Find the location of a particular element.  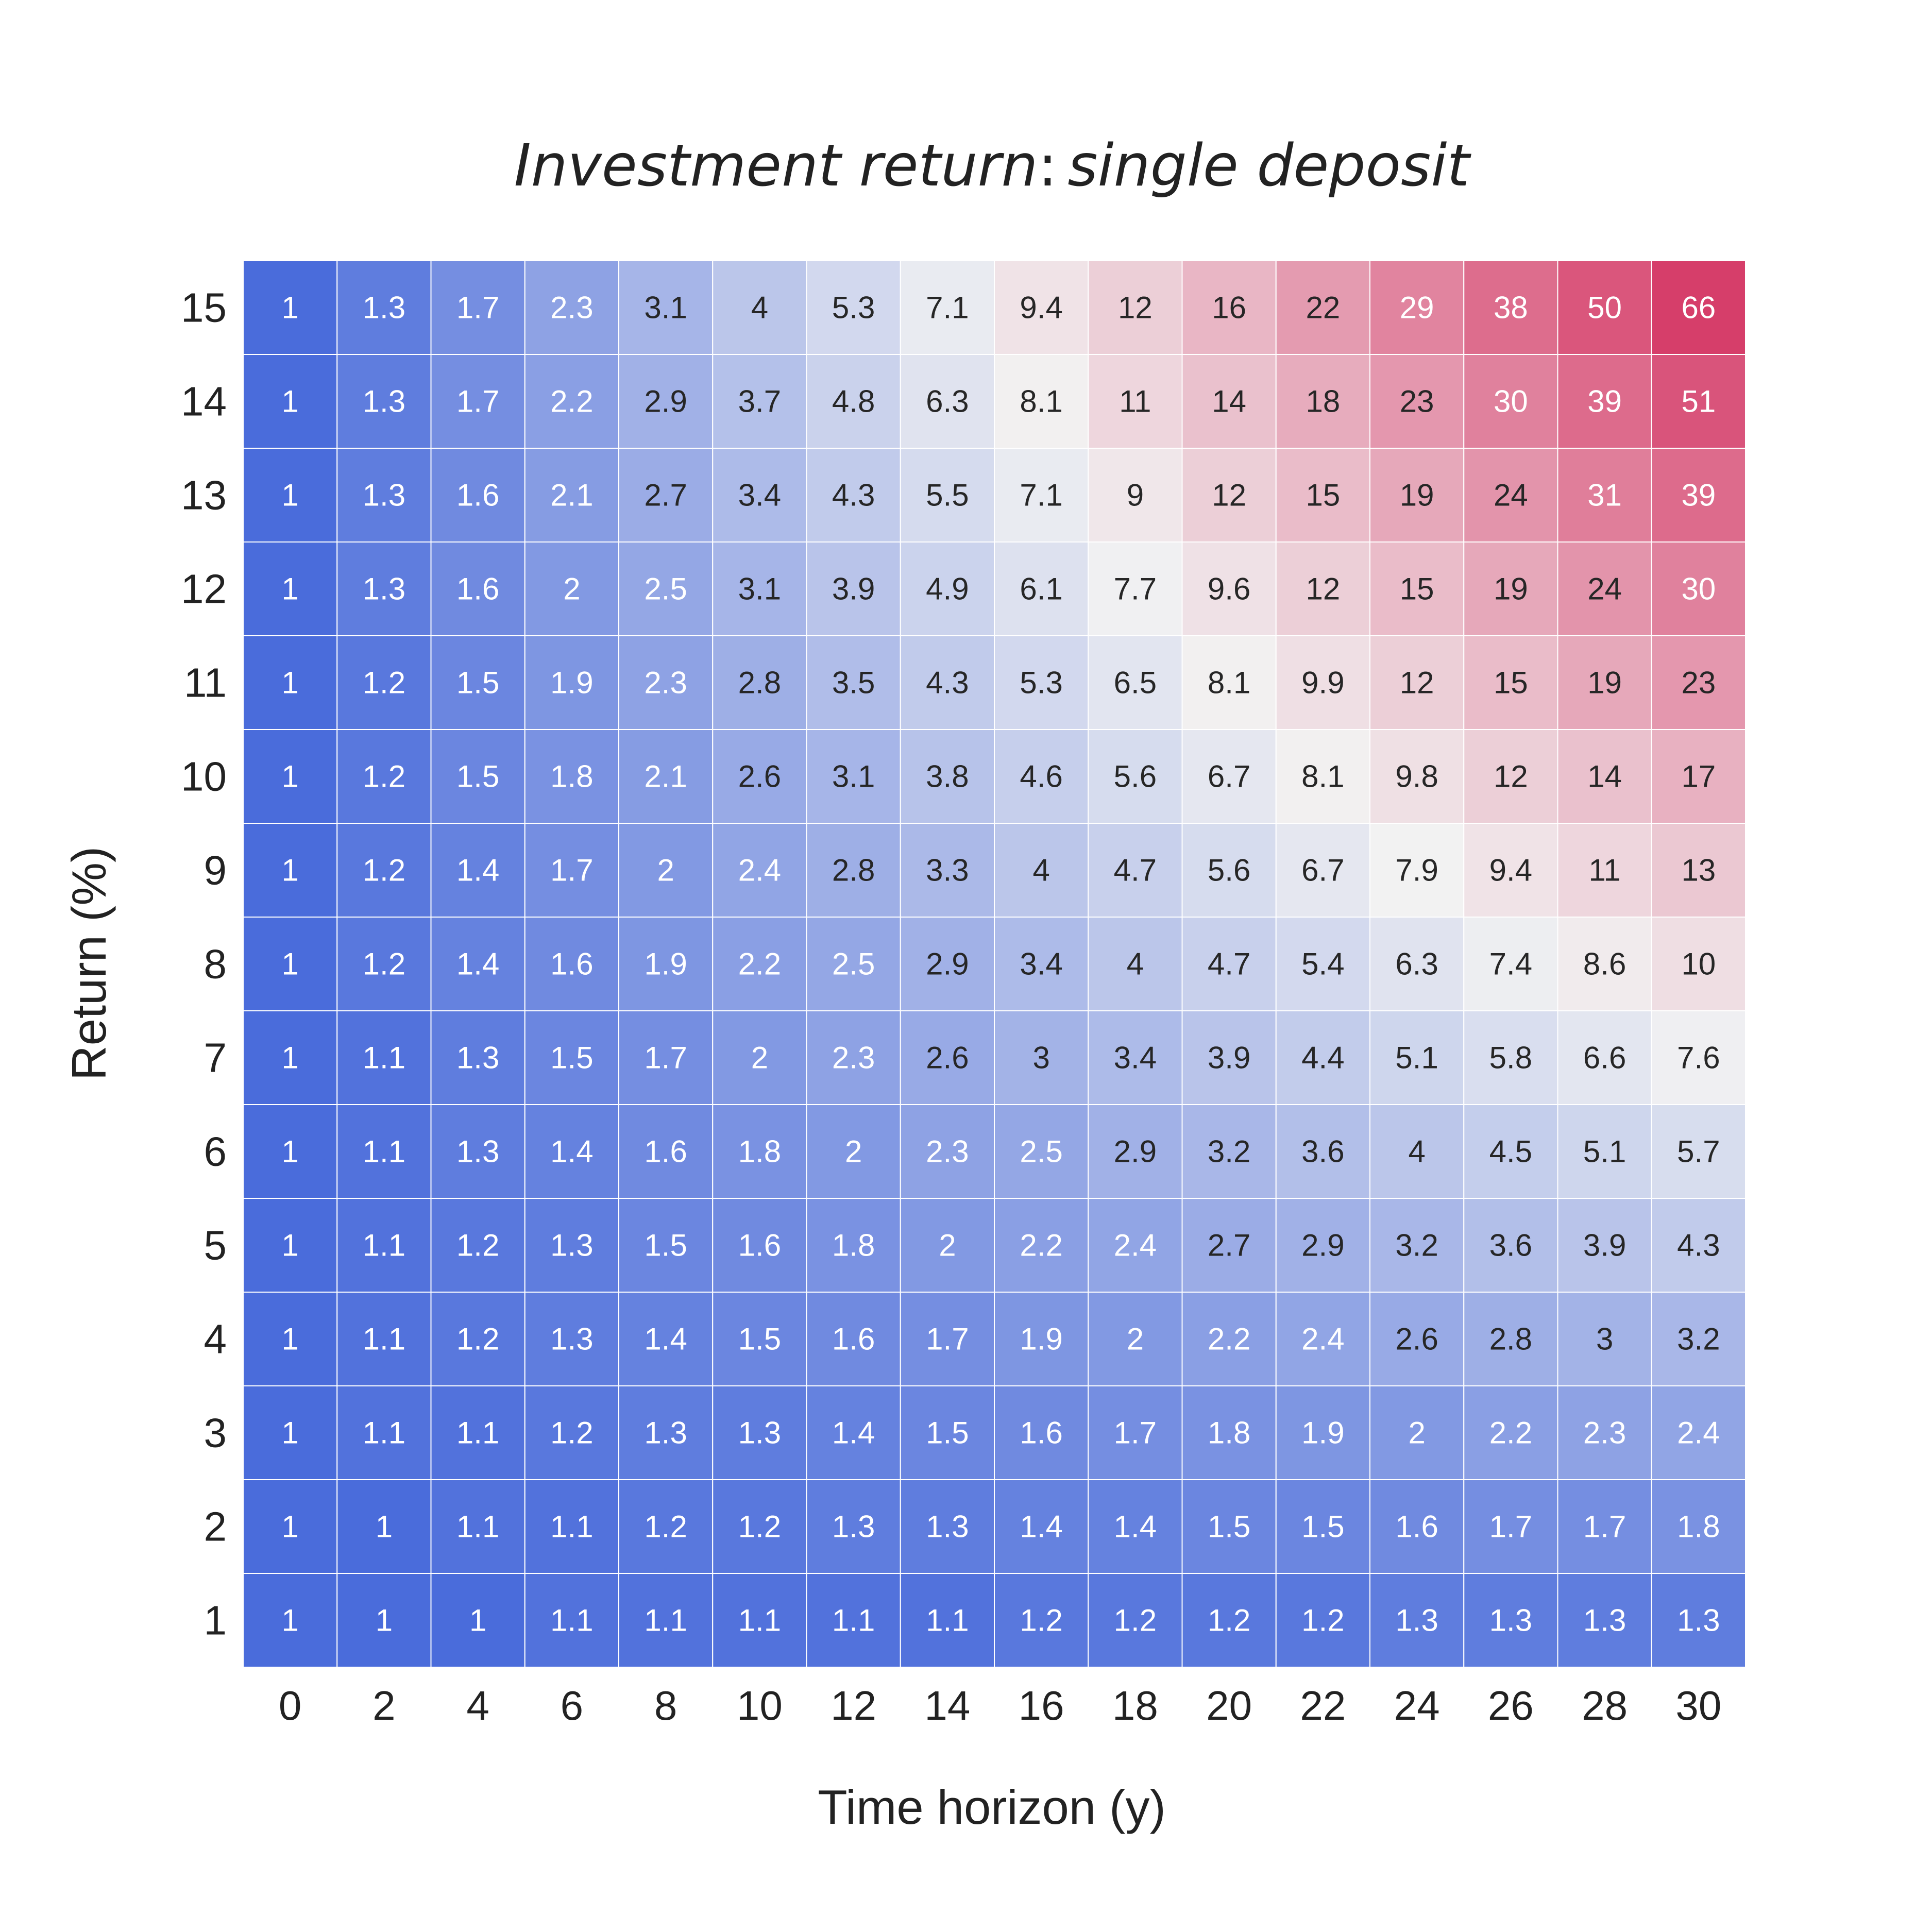

cell-value-label: 4.6 is located at coordinates (1041, 776).